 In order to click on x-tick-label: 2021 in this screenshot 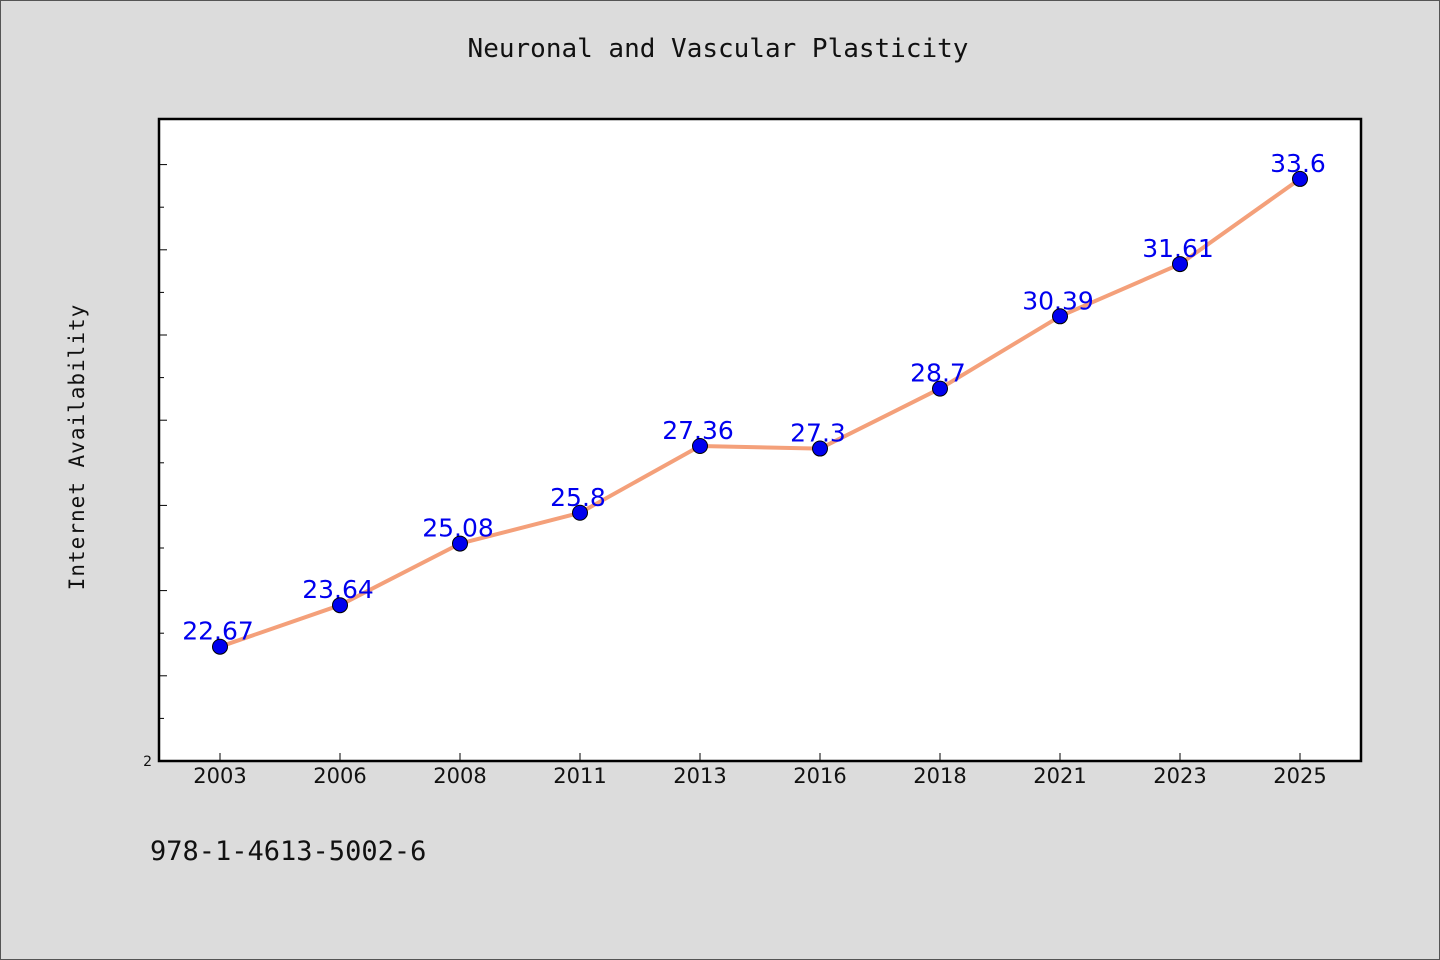, I will do `click(1059, 776)`.